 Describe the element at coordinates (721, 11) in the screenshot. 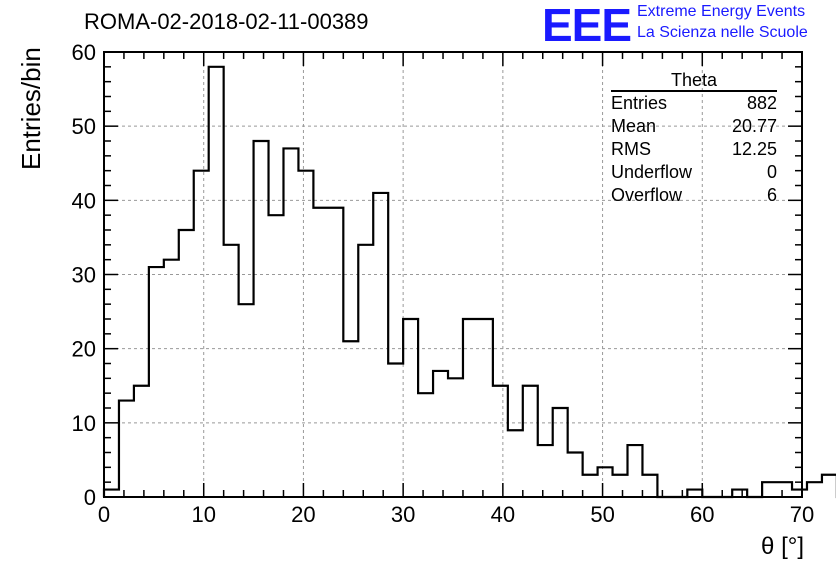

I see `logo-caption-line1: Extreme Energy Events` at that location.